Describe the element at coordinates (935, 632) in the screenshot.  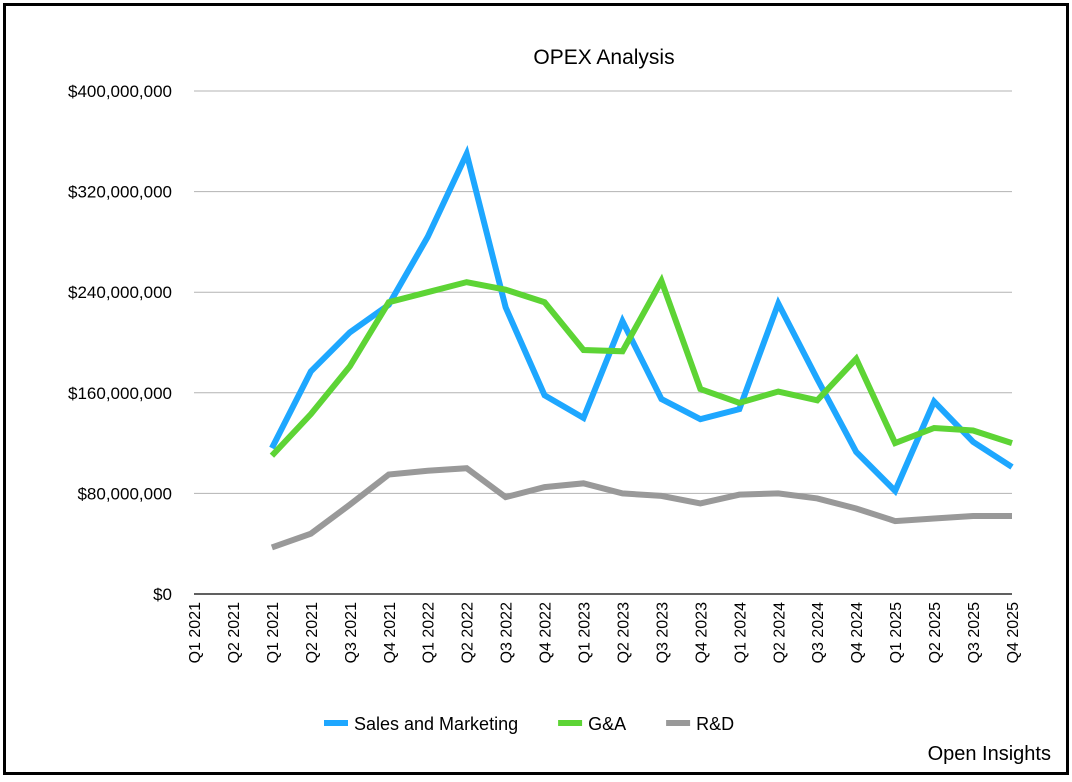
I see `x-tick-label: Q2 2025` at that location.